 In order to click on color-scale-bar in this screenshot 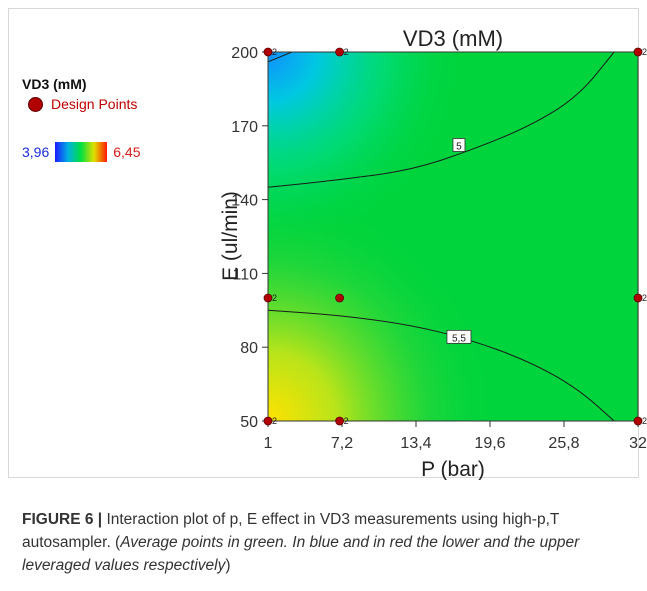, I will do `click(81, 152)`.